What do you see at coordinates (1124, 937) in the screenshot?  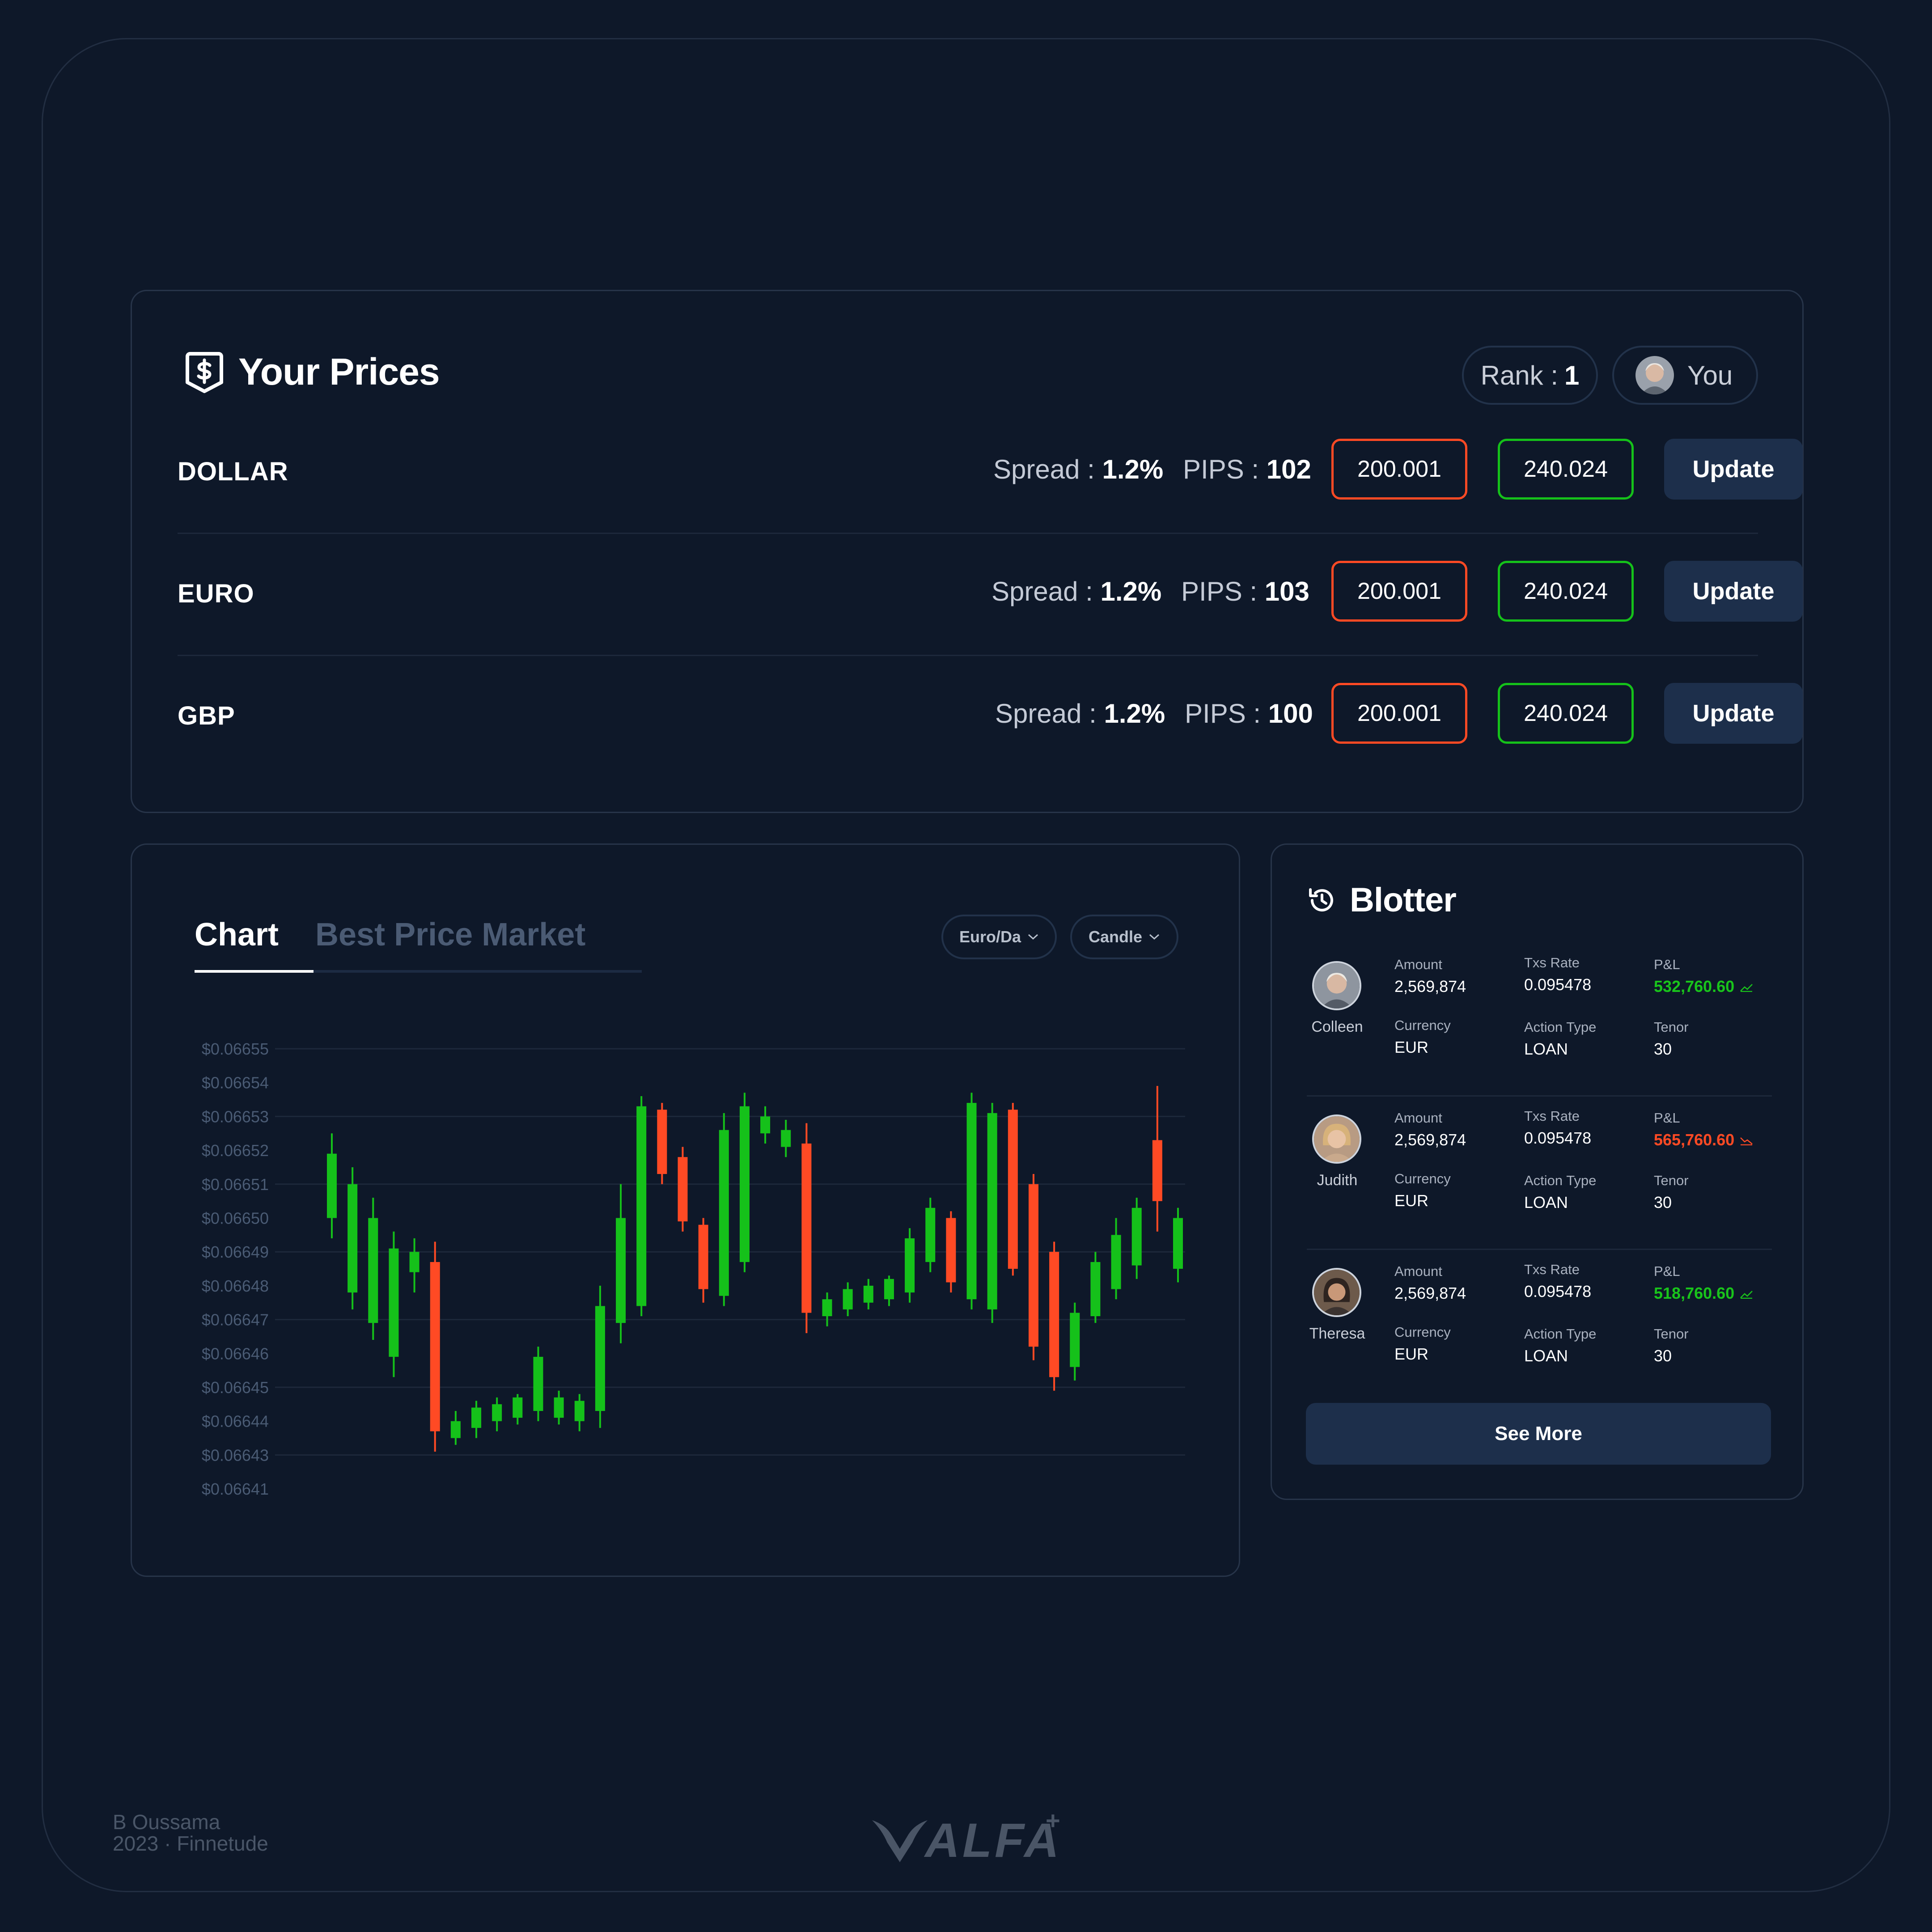 I see `chart-type-select: Candle` at bounding box center [1124, 937].